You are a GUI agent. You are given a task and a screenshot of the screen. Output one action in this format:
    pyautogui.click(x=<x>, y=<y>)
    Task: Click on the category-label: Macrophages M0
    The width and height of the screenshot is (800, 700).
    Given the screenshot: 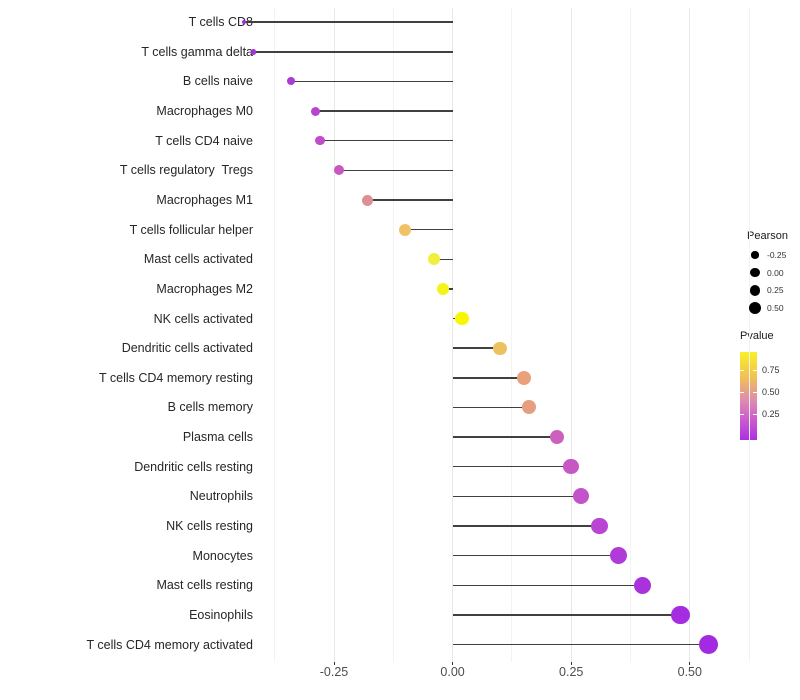 What is the action you would take?
    pyautogui.click(x=204, y=111)
    